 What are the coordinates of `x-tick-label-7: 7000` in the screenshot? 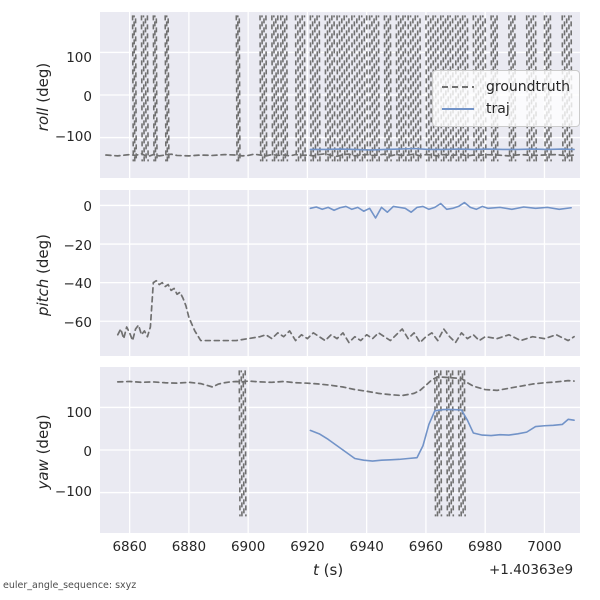 It's located at (544, 547).